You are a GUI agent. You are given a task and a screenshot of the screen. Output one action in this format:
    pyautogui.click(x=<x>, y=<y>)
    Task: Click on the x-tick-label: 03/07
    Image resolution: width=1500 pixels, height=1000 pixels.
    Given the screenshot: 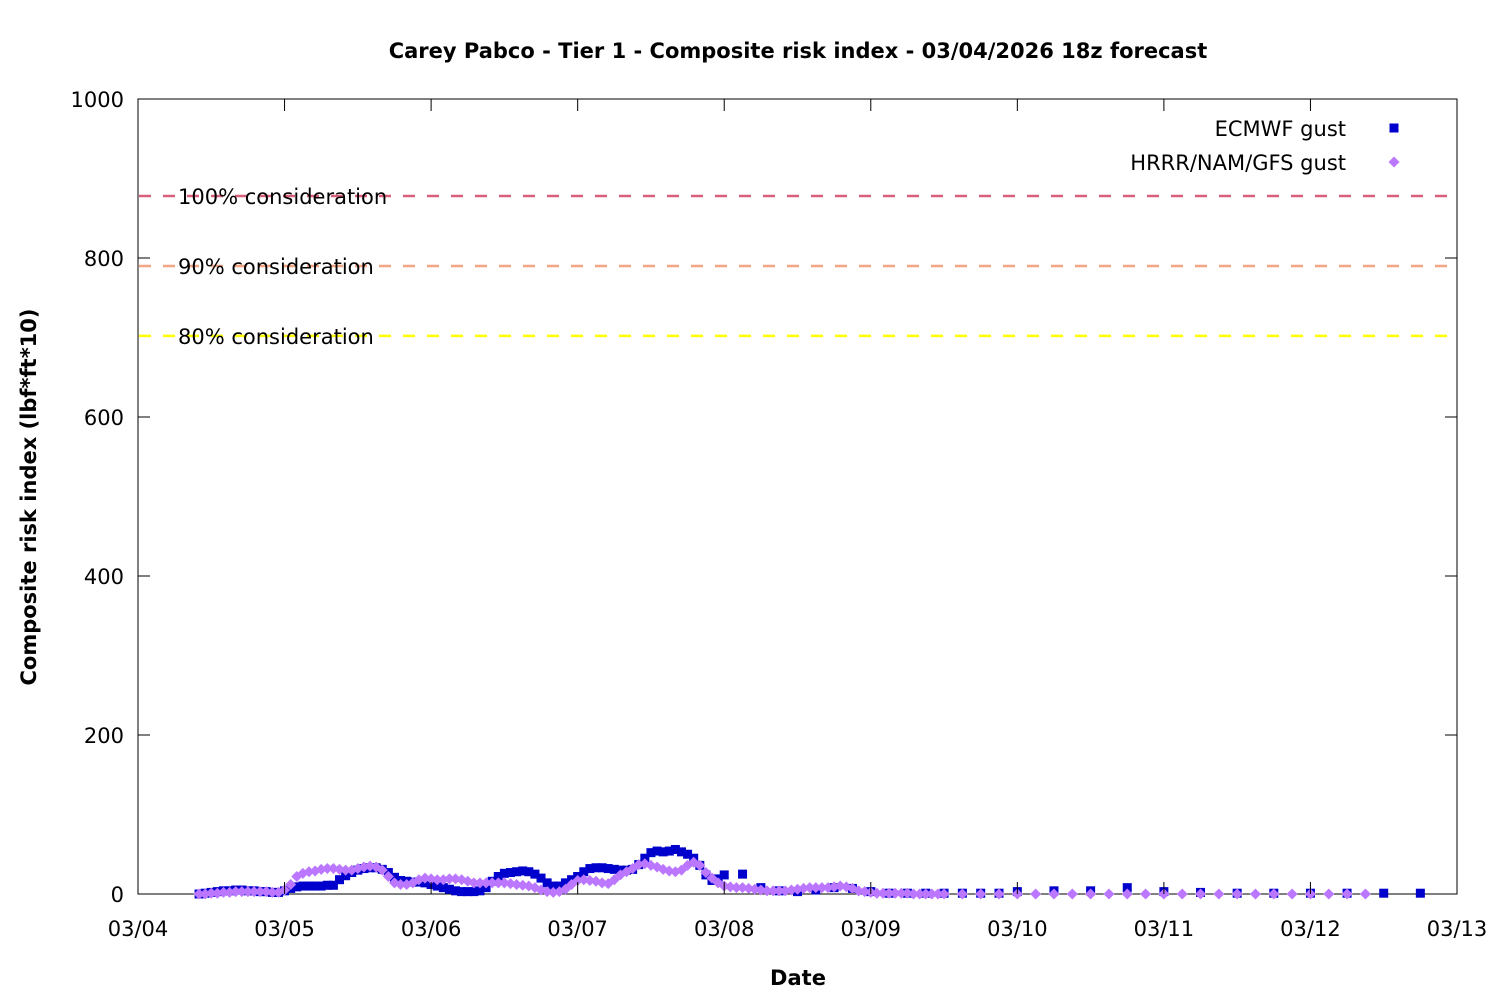 What is the action you would take?
    pyautogui.click(x=577, y=929)
    